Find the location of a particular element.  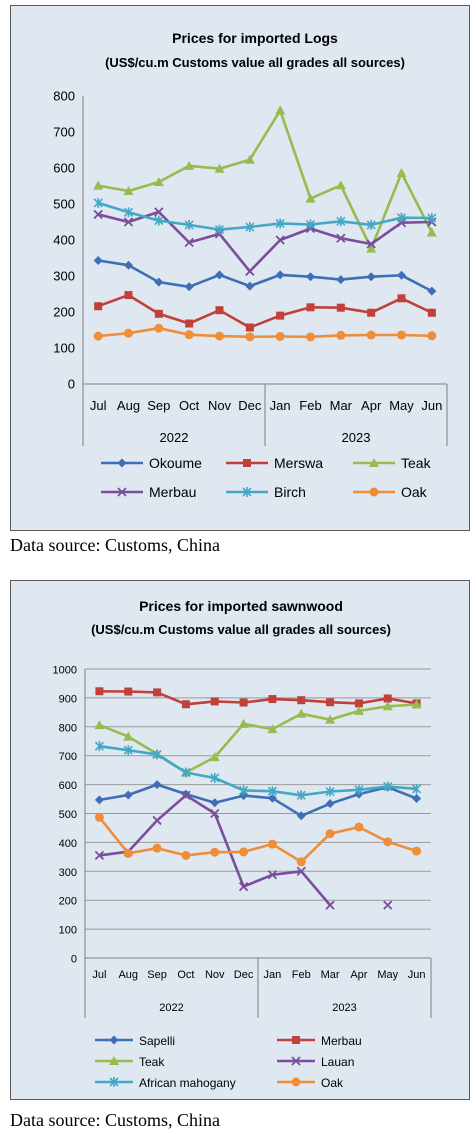

sawn-point-teak-may is located at coordinates (387, 706).